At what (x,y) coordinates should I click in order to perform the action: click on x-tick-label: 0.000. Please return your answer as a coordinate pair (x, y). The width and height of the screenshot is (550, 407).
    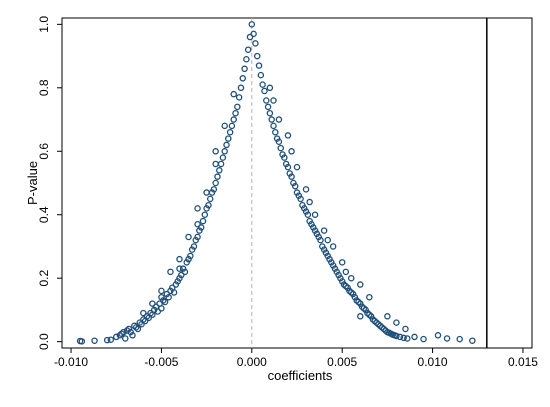
    Looking at the image, I should click on (252, 362).